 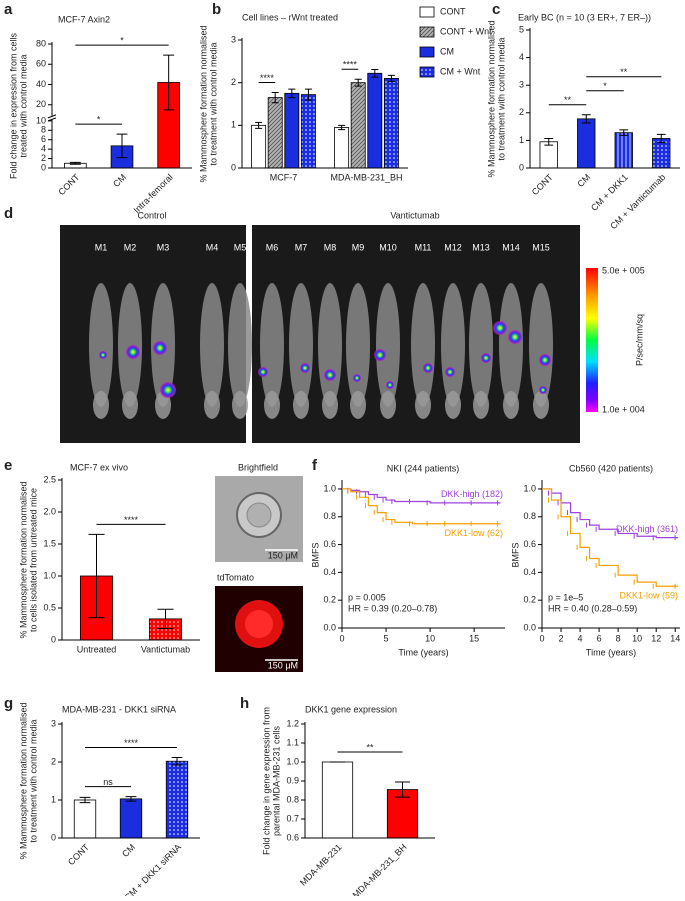 I want to click on y-axis-label: parental MDA-MB-231 cells, so click(x=276, y=780).